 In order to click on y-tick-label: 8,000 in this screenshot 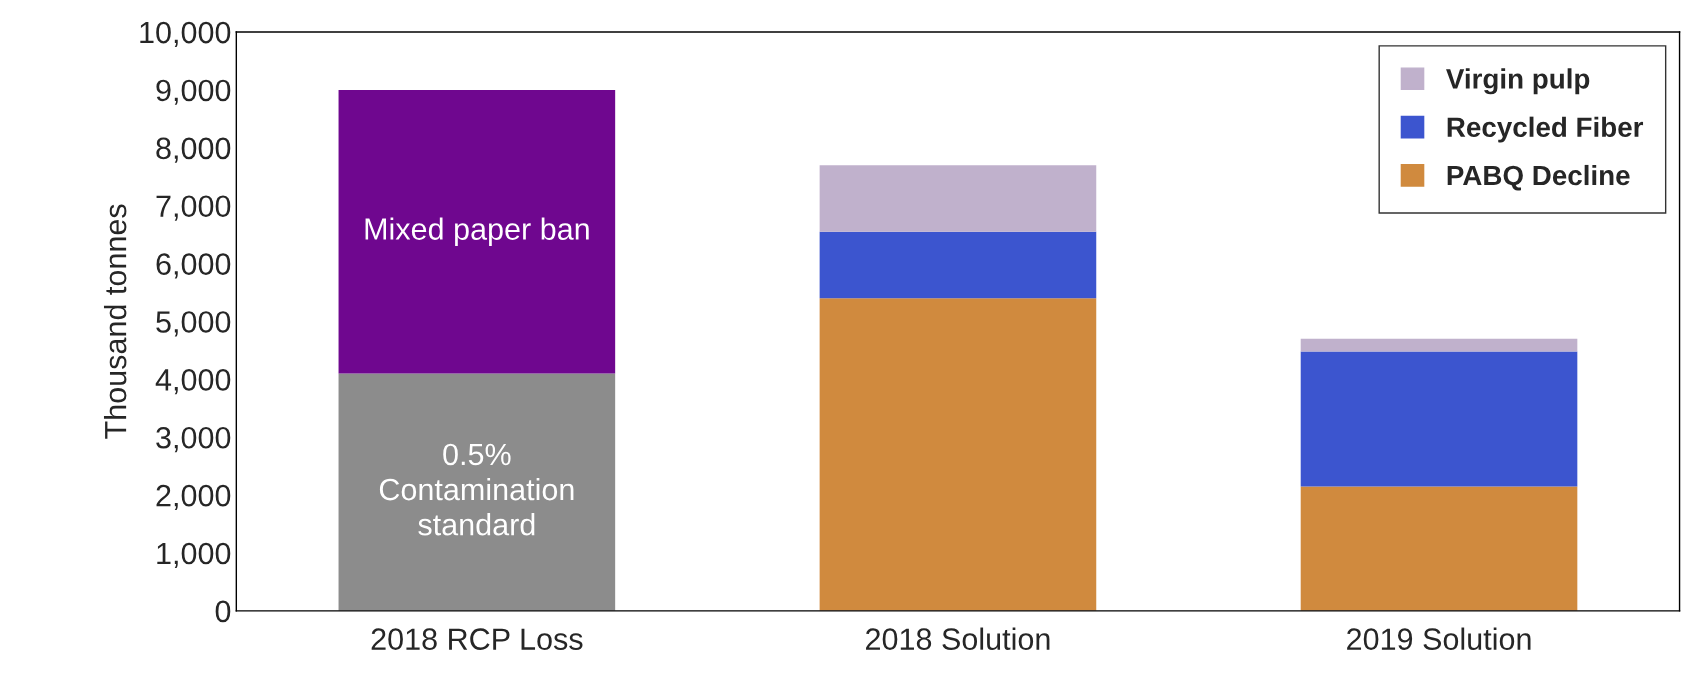, I will do `click(193, 150)`.